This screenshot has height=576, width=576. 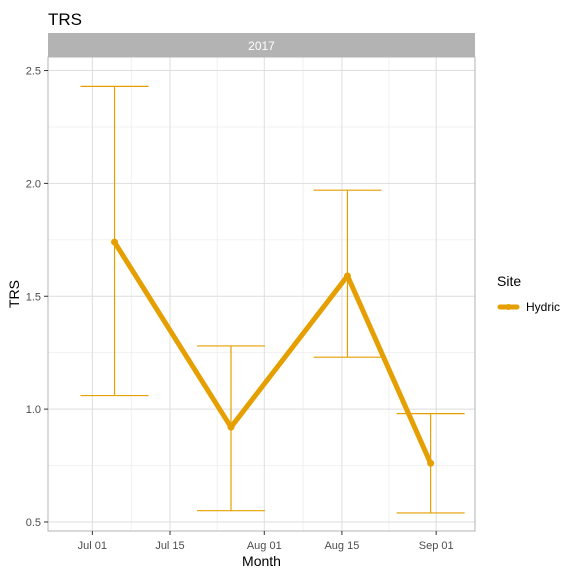 I want to click on x-axis: Jul 01 Jul 15 Aug 01 Aug 15 Sep 01, so click(x=266, y=541).